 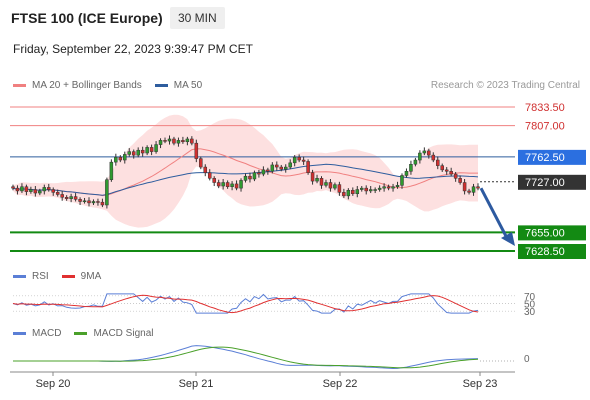 I want to click on legend-macd-signal: MACD Signal, so click(x=113, y=333).